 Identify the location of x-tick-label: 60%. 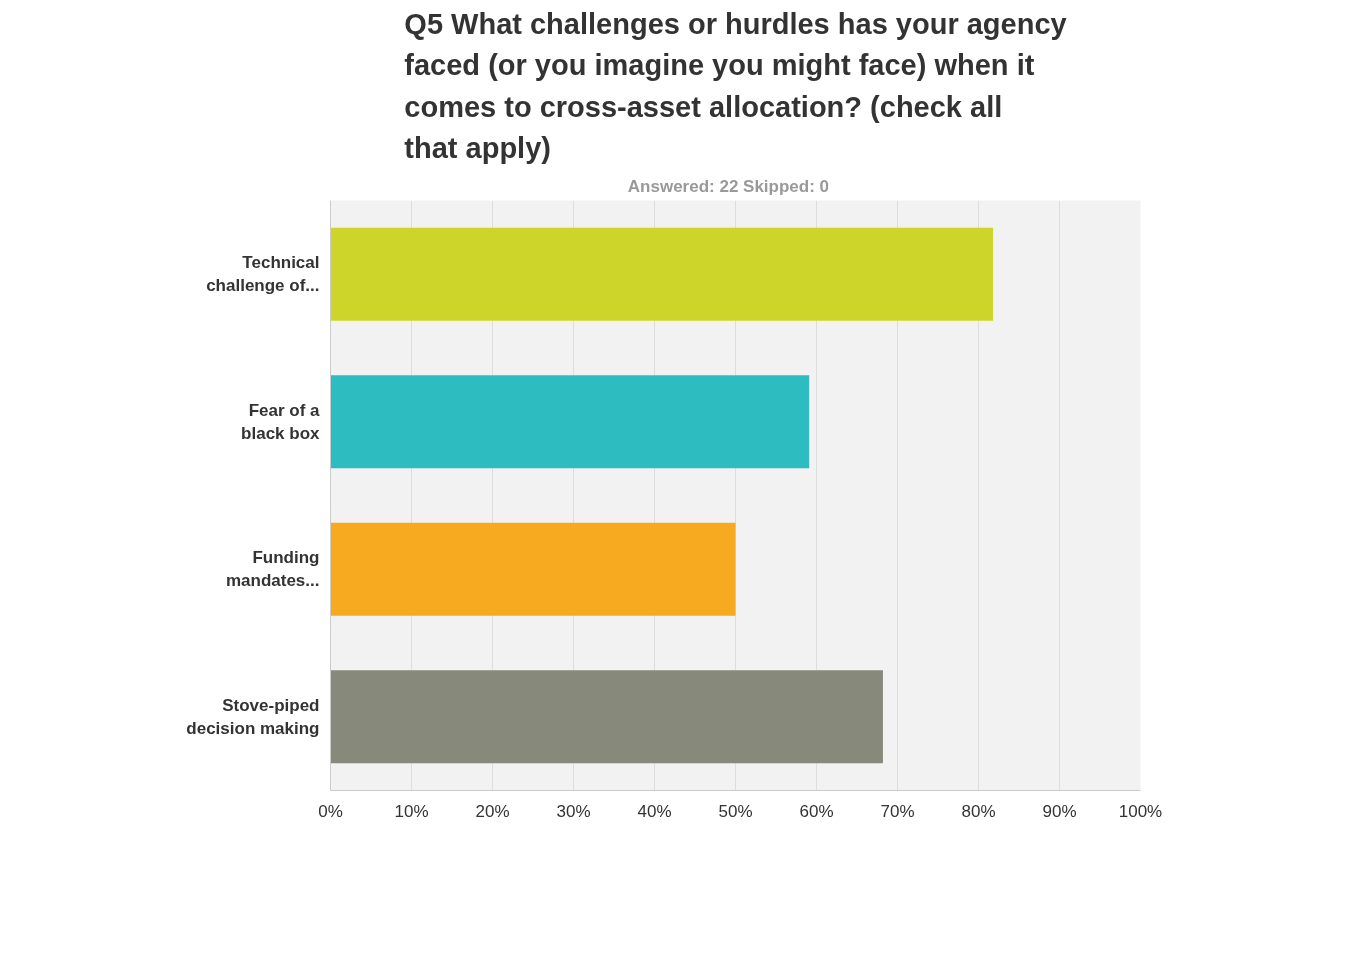
(816, 811).